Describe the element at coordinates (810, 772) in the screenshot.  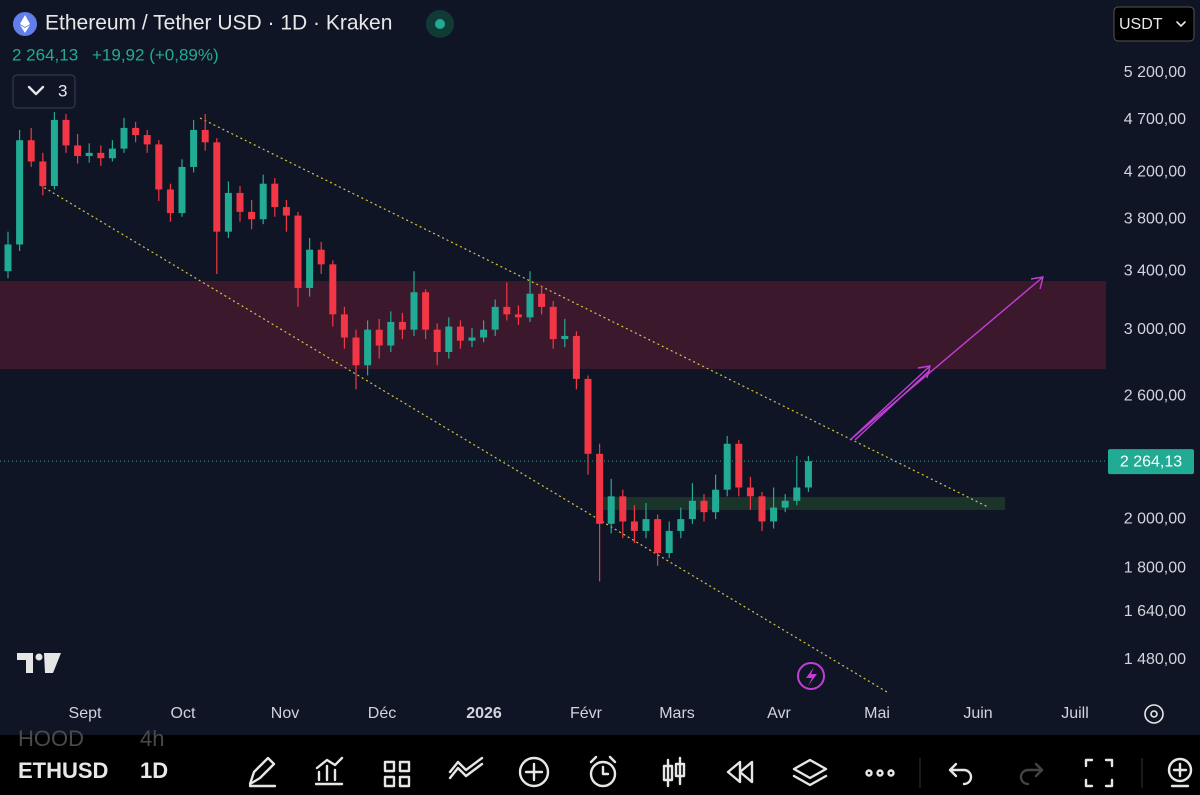
I see `layers` at that location.